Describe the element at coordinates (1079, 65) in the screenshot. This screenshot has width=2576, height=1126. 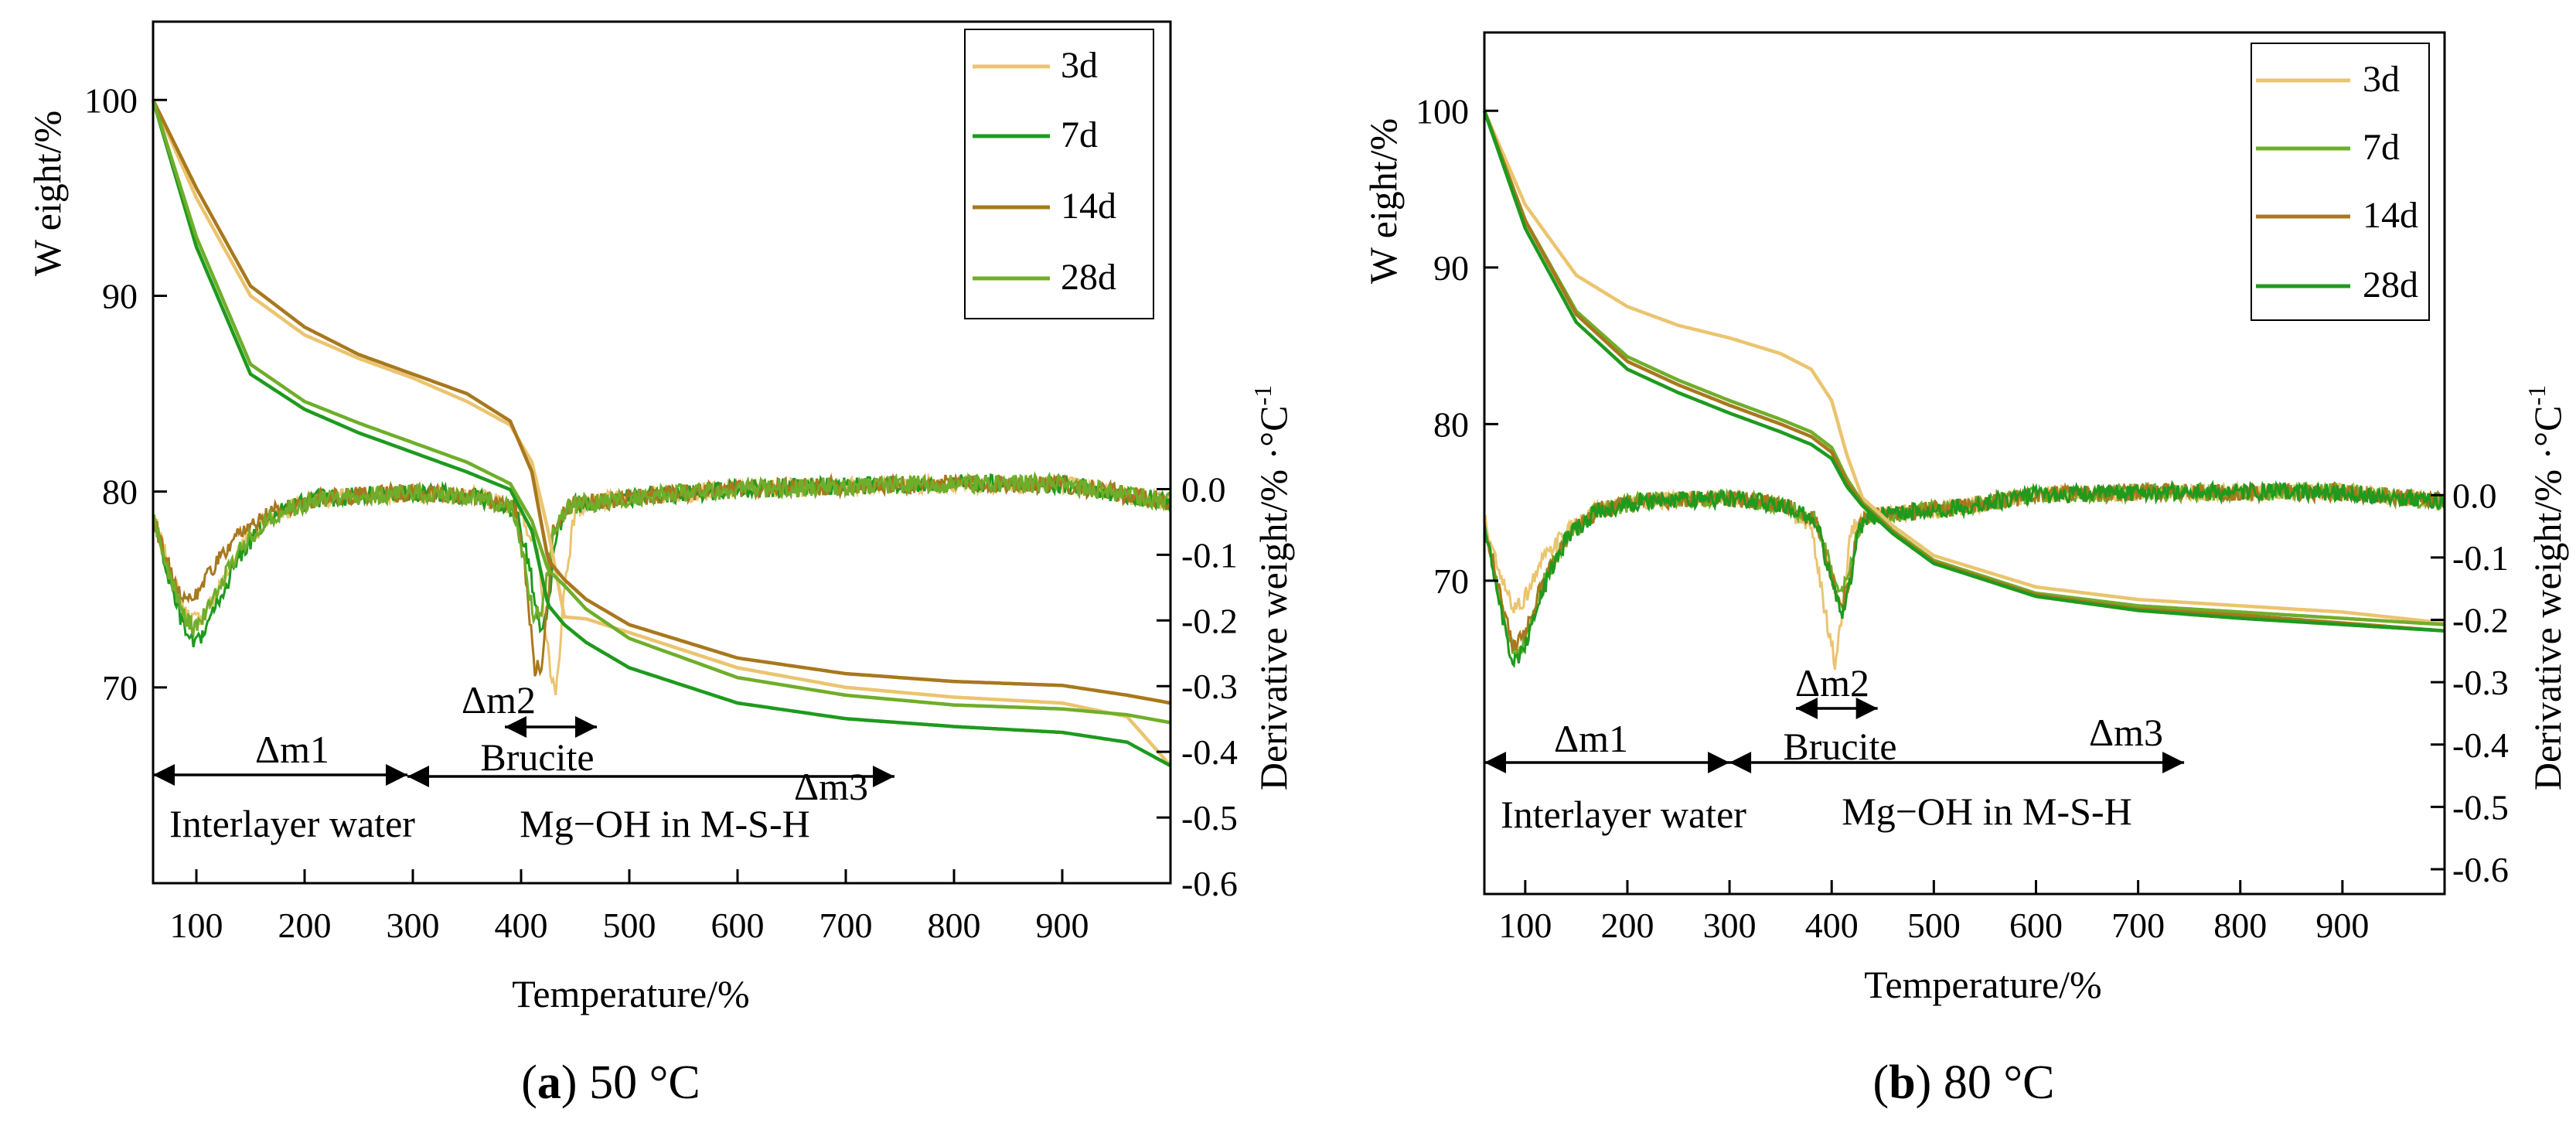
I see `panel-a-legend-label-3d: 3d` at that location.